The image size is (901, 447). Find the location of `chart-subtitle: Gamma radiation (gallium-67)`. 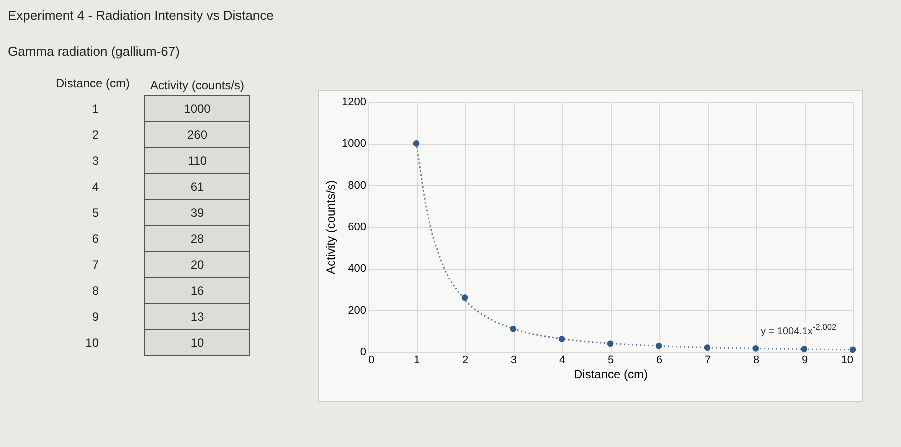

chart-subtitle: Gamma radiation (gallium-67) is located at coordinates (94, 51).